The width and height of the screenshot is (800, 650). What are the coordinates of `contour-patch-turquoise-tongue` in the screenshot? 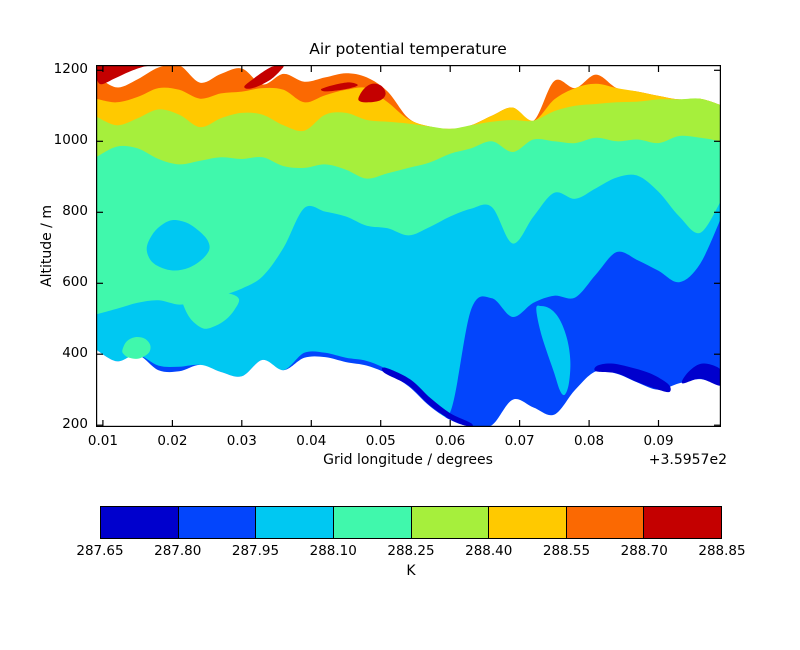 It's located at (210, 310).